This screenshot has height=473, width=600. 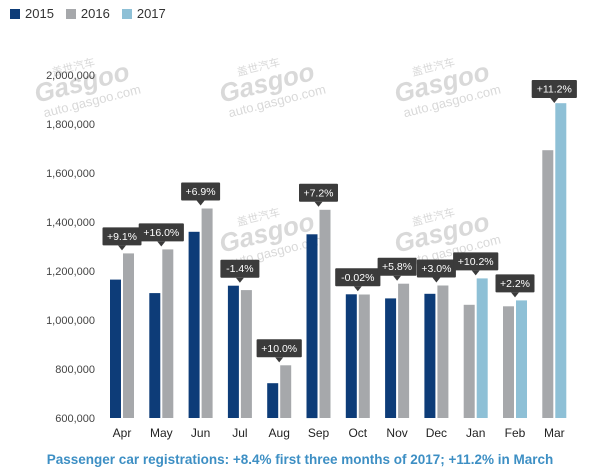 What do you see at coordinates (521, 359) in the screenshot?
I see `bar-feb-2017` at bounding box center [521, 359].